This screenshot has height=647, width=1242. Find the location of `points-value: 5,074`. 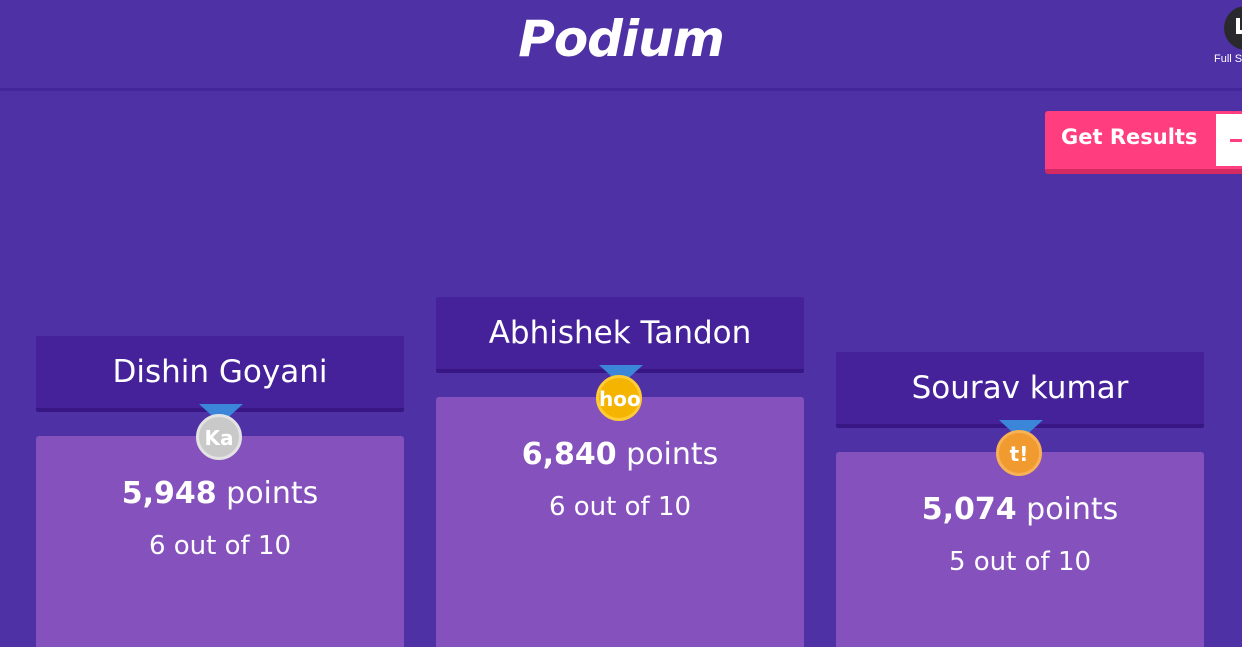

points-value: 5,074 is located at coordinates (969, 509).